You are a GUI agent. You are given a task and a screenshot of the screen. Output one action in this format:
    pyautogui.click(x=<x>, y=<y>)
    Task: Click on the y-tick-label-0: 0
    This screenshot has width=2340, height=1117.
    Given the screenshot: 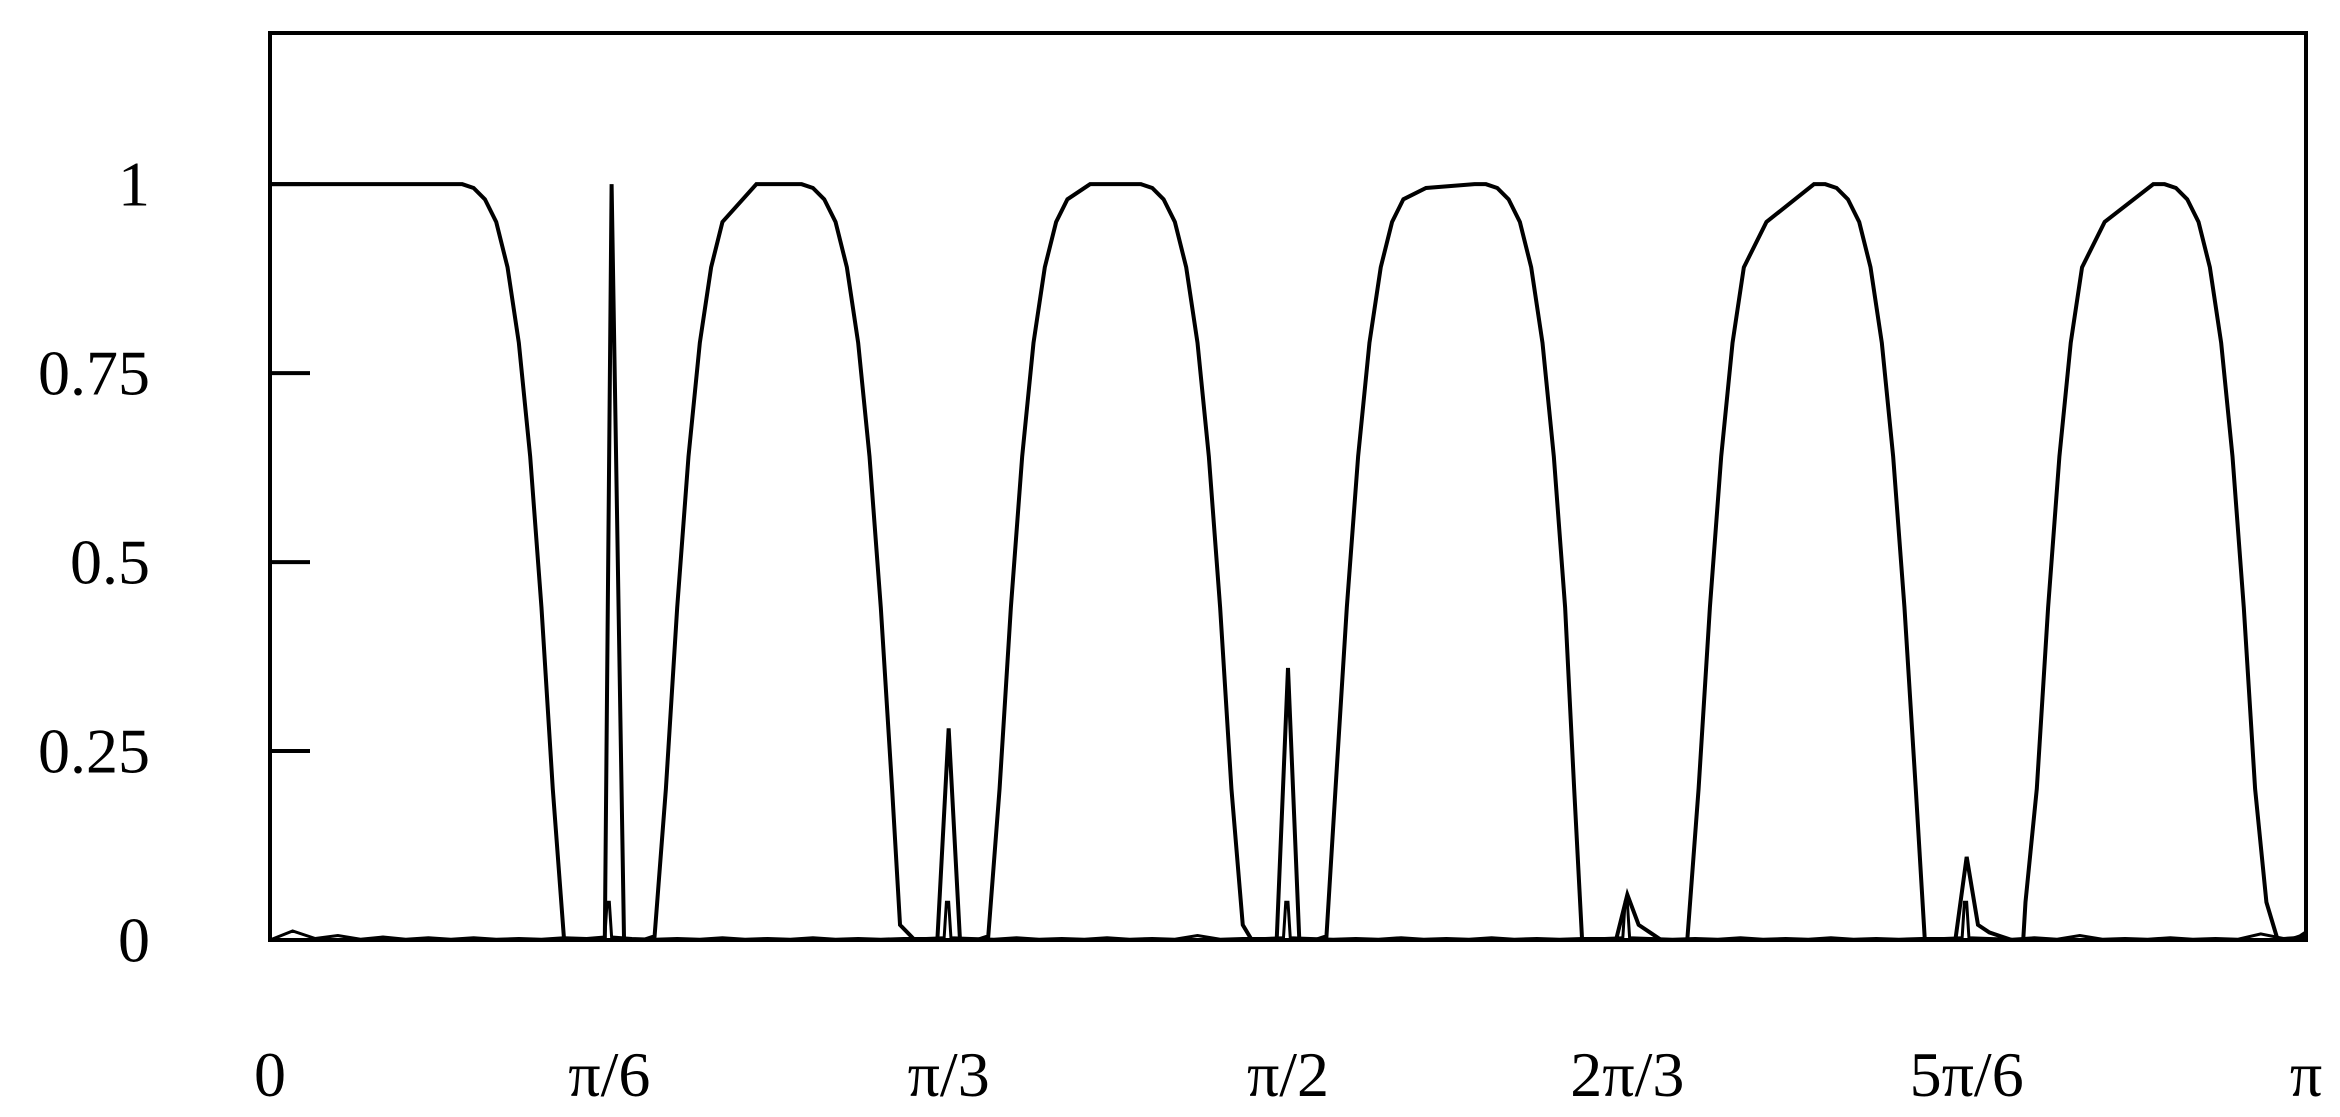 What is the action you would take?
    pyautogui.click(x=134, y=940)
    